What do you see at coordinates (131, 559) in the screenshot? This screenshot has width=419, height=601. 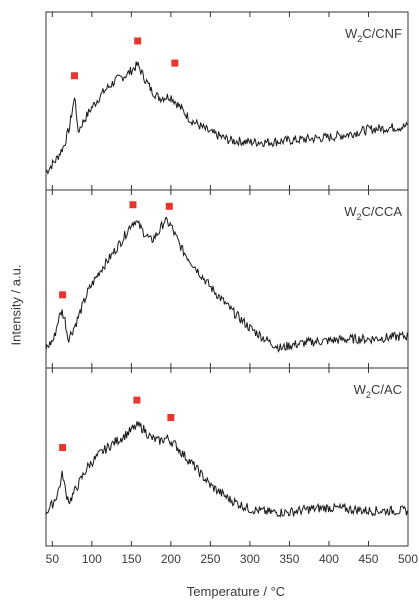 I see `x-tick-label: 150` at bounding box center [131, 559].